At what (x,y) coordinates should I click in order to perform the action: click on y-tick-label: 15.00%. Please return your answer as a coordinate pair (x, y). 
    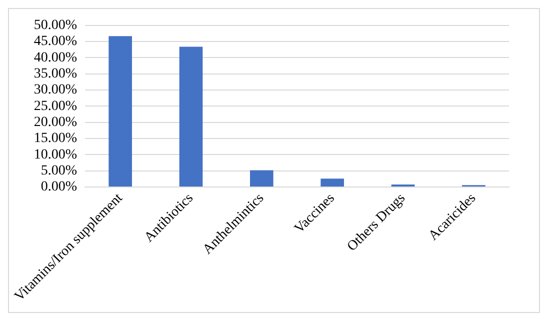
    Looking at the image, I should click on (56, 138).